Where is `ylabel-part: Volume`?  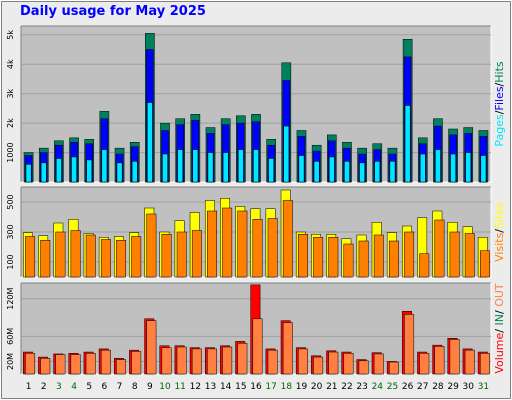
ylabel-part: Volume is located at coordinates (499, 352).